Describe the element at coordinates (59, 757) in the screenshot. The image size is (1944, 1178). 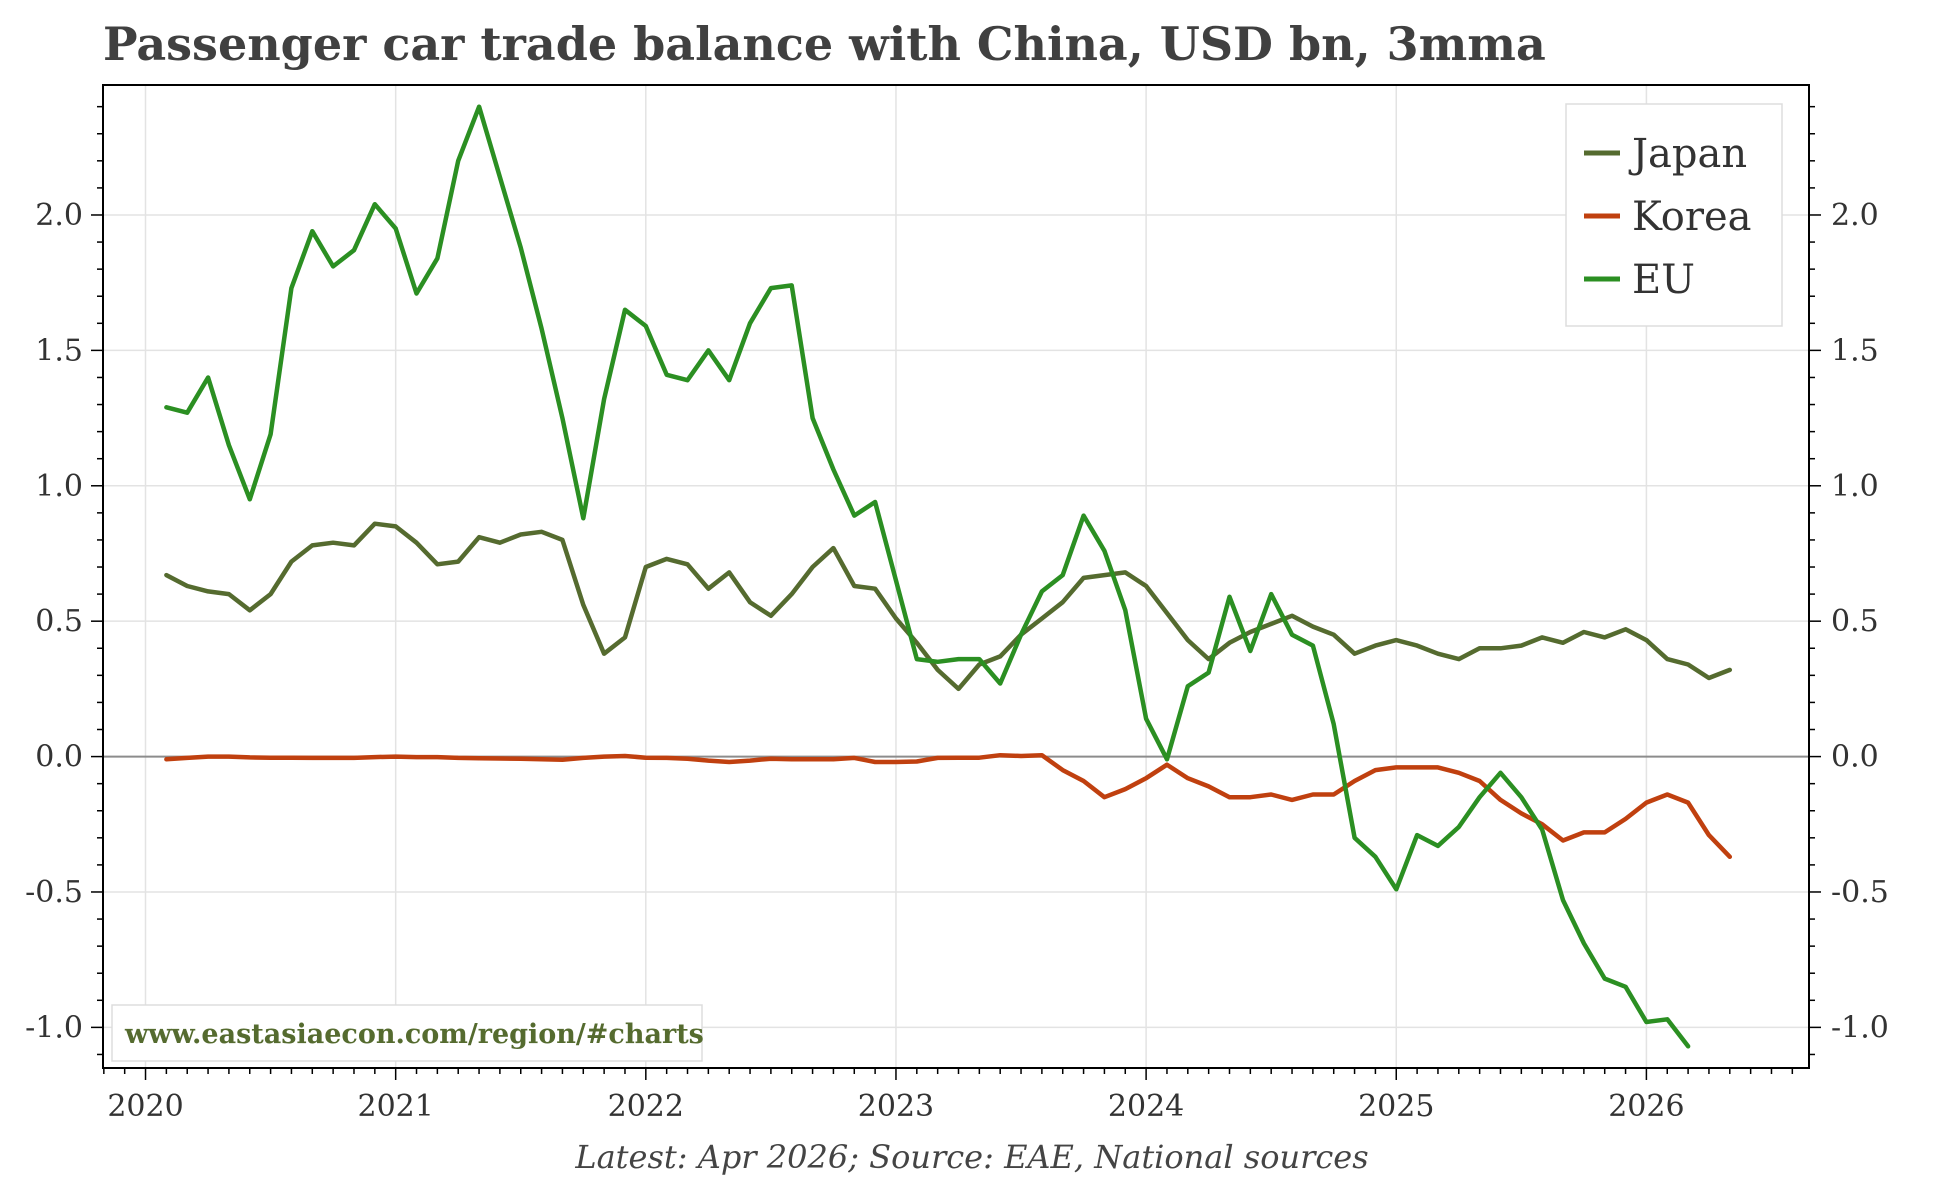
I see `y-tick-label-left: 0.0` at that location.